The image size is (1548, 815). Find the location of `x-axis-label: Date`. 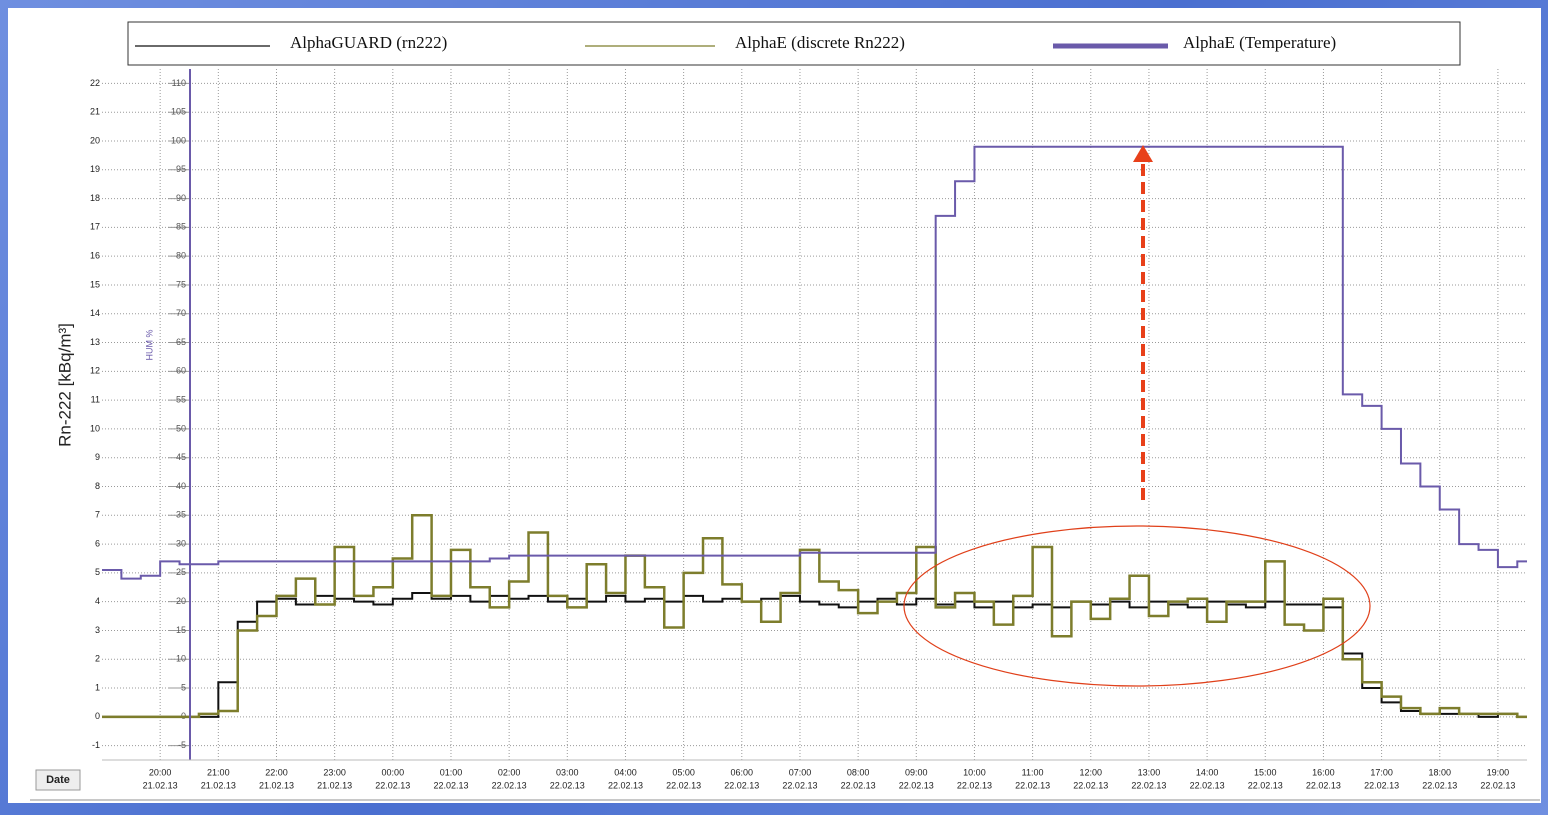

x-axis-label: Date is located at coordinates (58, 780).